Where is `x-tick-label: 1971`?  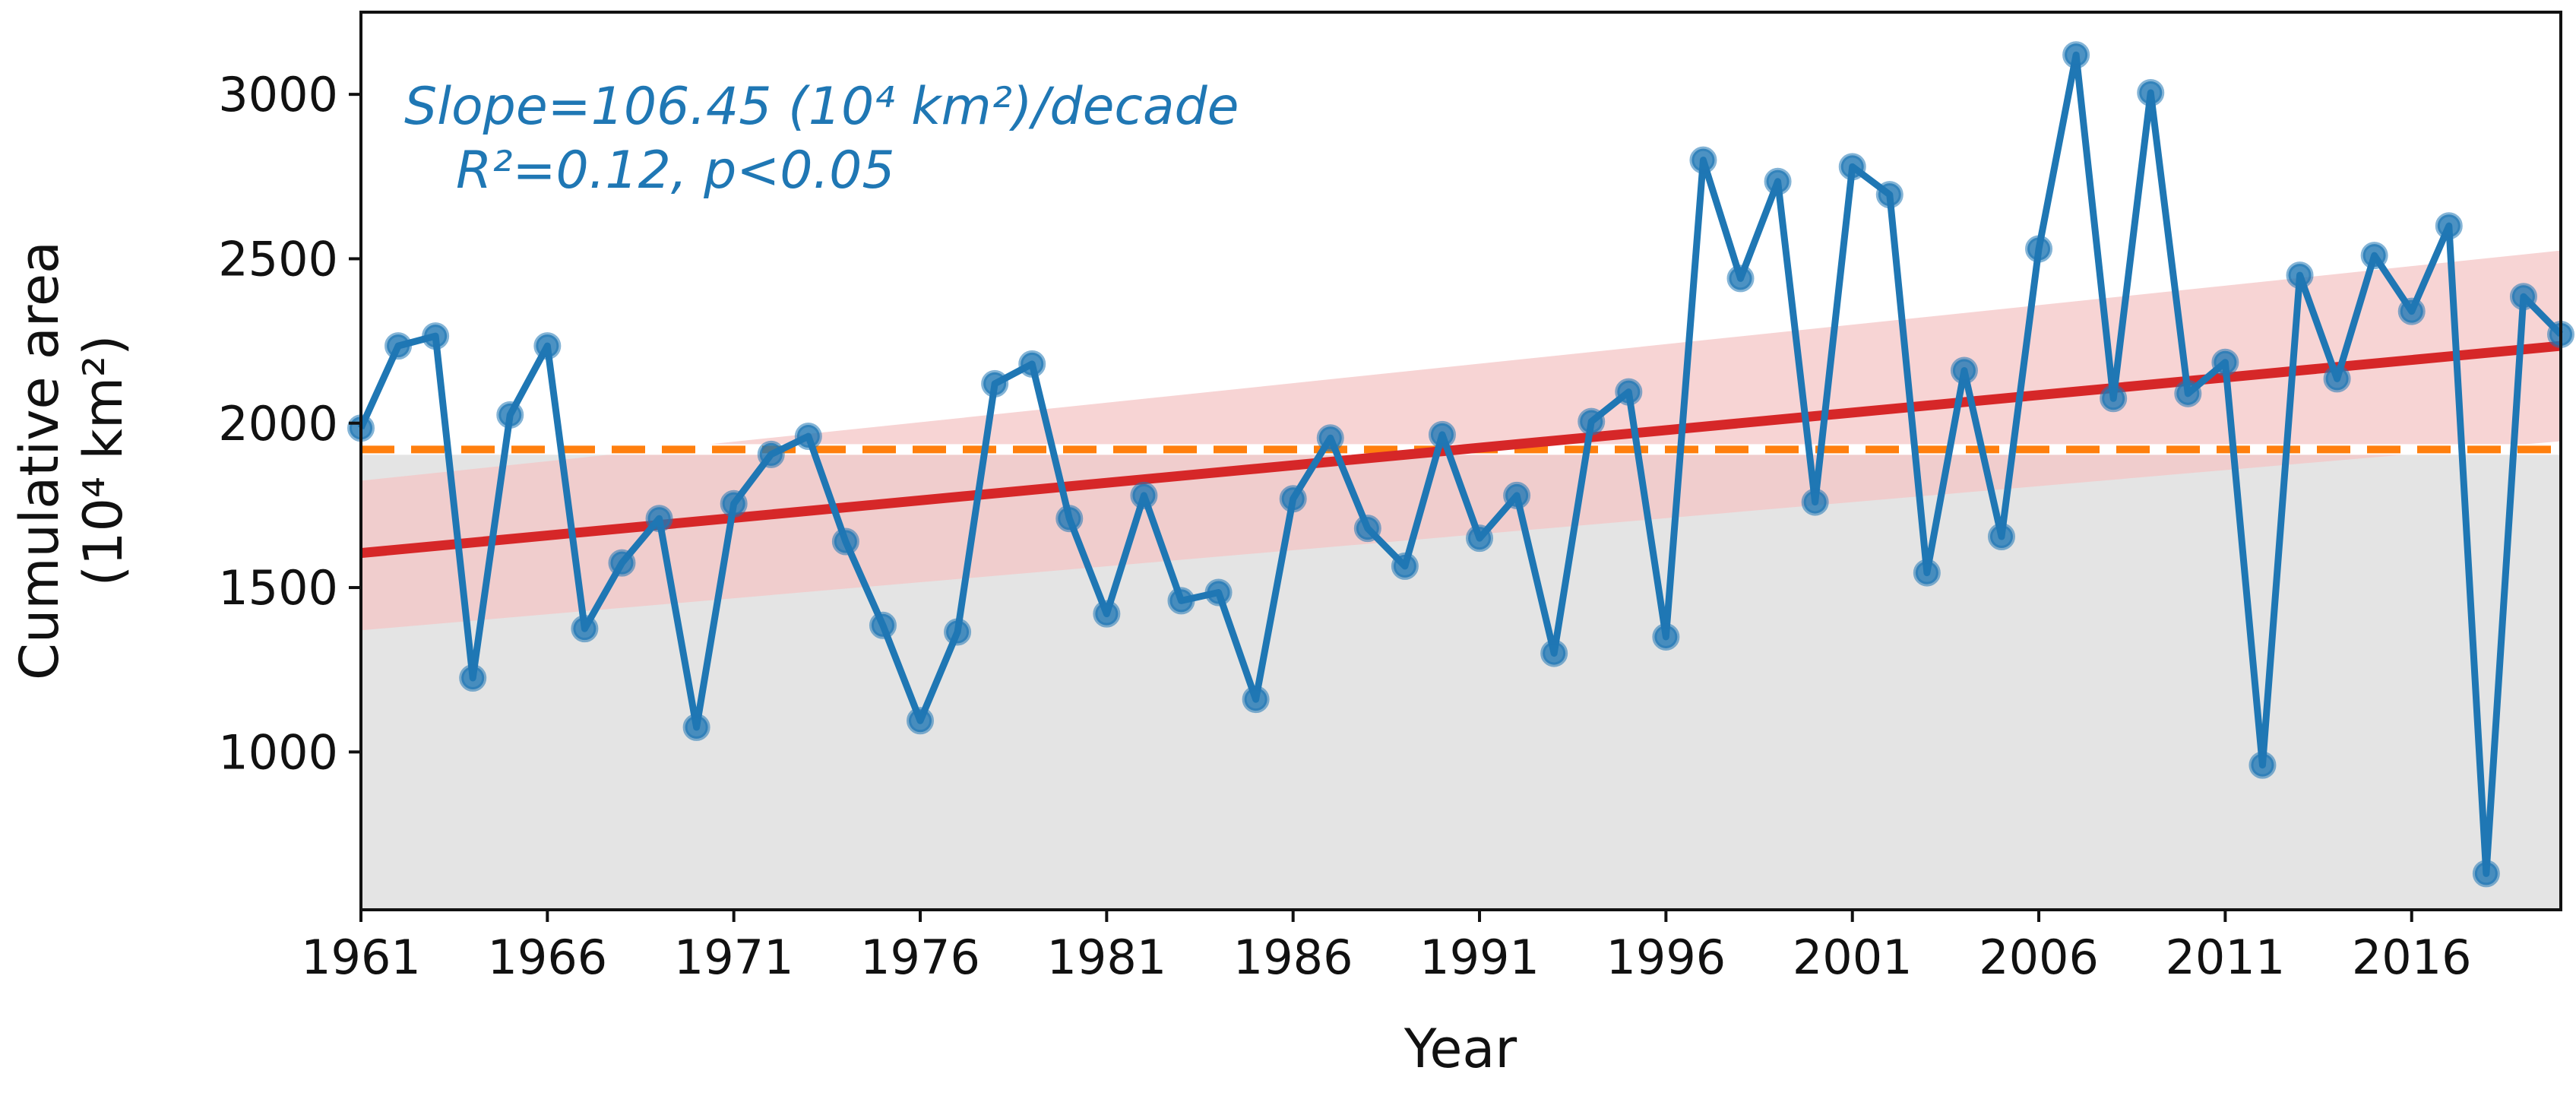
x-tick-label: 1971 is located at coordinates (734, 957).